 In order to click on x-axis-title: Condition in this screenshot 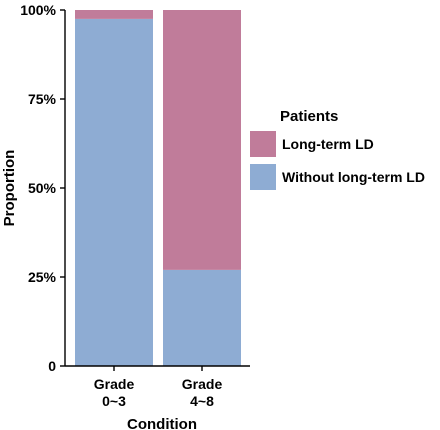, I will do `click(162, 423)`.